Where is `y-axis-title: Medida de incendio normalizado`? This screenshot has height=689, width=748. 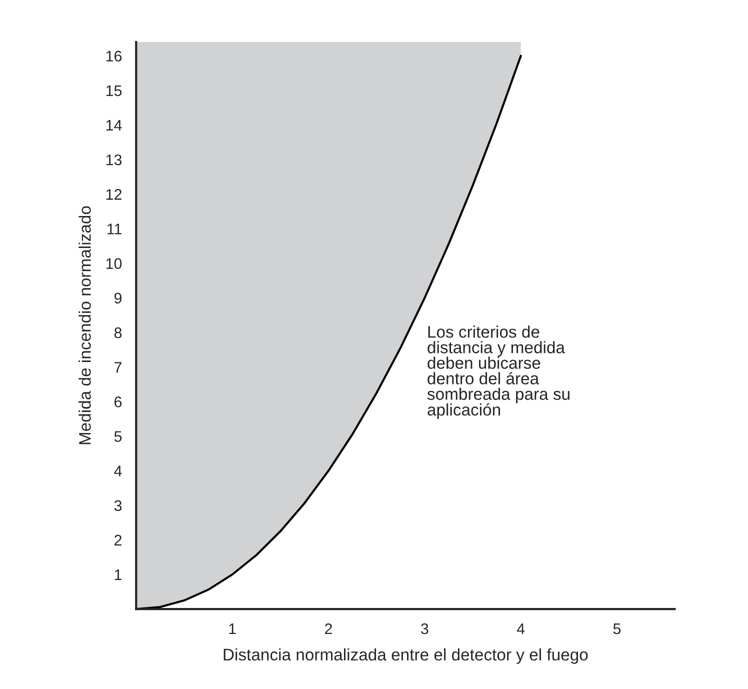
y-axis-title: Medida de incendio normalizado is located at coordinates (84, 325).